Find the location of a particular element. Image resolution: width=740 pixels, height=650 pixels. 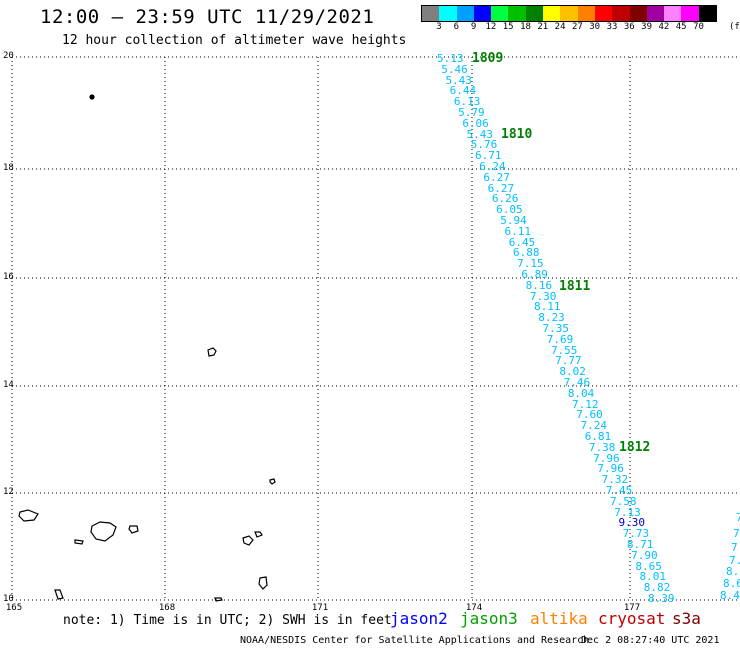

wave-height-value: 6.06 is located at coordinates (475, 123).